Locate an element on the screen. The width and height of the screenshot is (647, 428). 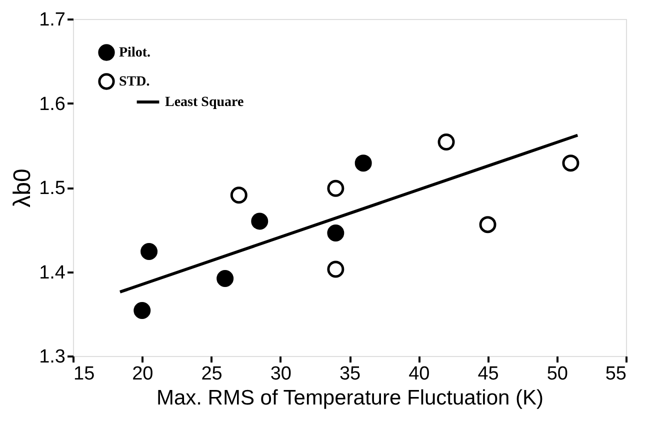
legend-label: Least Square is located at coordinates (204, 102).